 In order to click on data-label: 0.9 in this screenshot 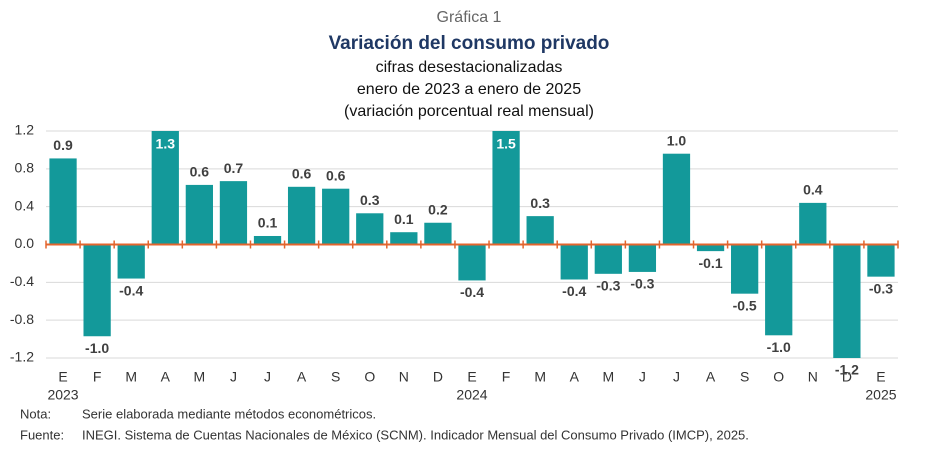, I will do `click(63, 145)`.